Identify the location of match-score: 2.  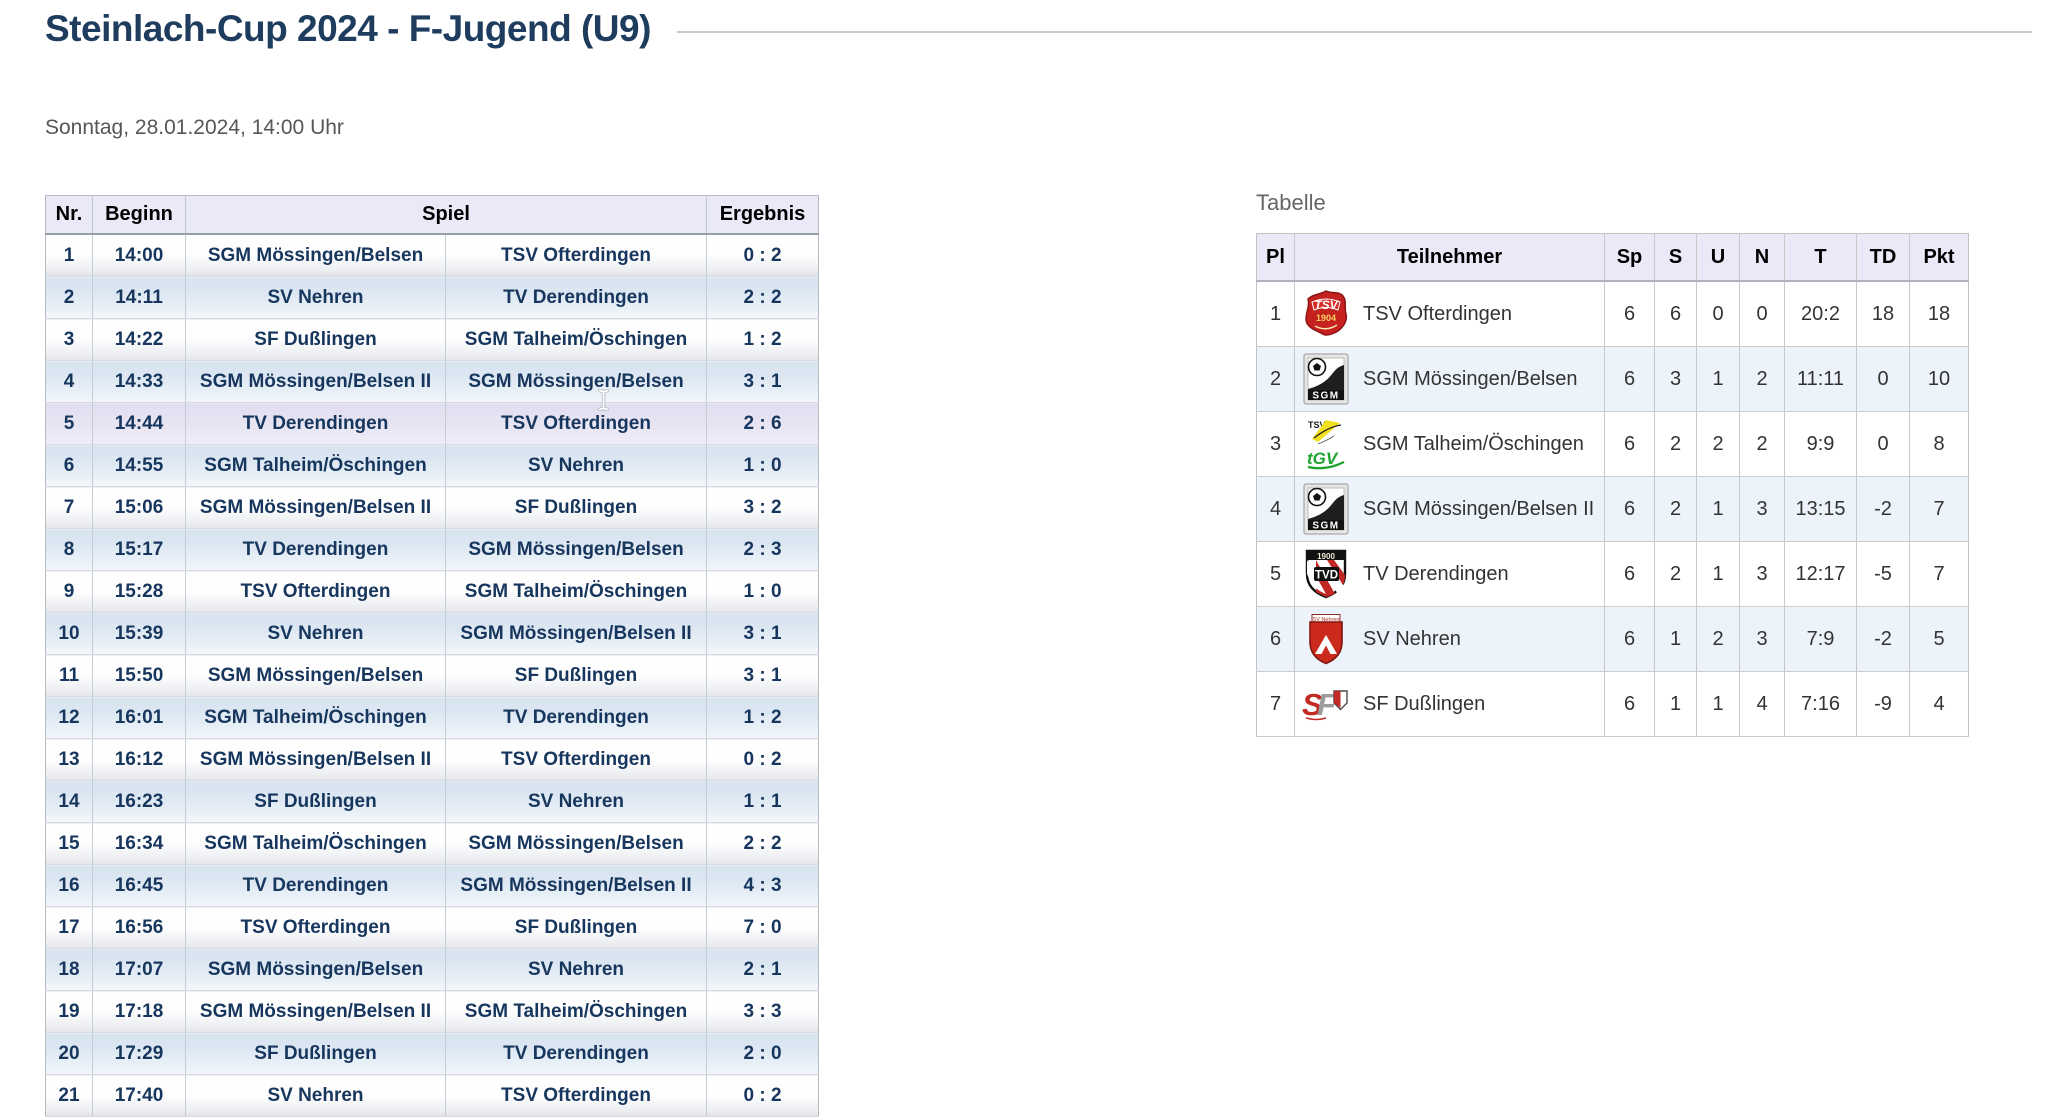
(762, 297).